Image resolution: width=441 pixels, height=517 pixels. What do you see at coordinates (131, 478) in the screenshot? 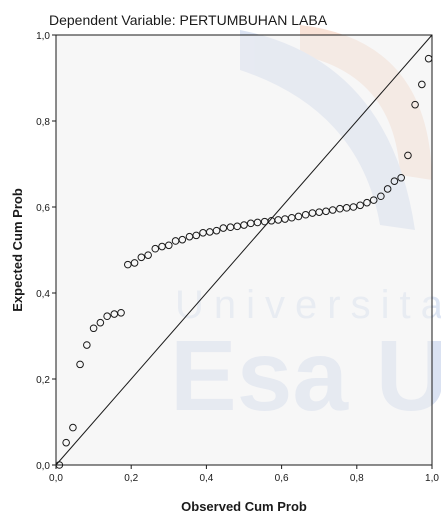
I see `x-tick-label: 0,2` at bounding box center [131, 478].